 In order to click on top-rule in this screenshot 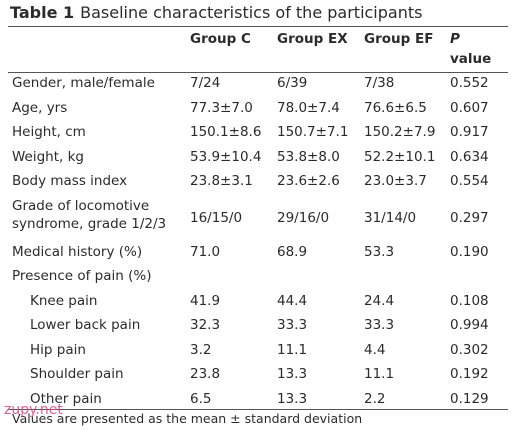, I will do `click(258, 26)`.